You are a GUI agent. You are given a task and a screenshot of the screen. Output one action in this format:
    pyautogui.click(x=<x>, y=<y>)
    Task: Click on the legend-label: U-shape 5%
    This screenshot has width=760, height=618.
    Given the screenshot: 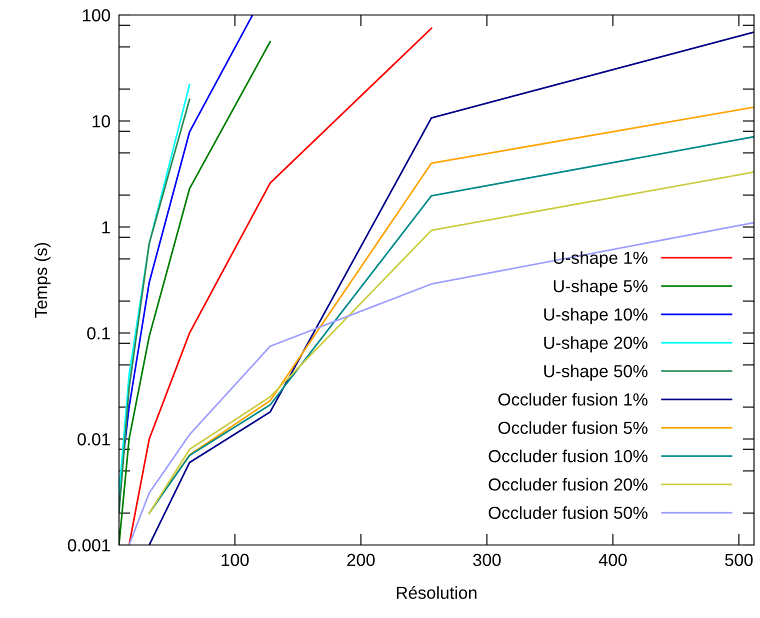 What is the action you would take?
    pyautogui.click(x=601, y=288)
    